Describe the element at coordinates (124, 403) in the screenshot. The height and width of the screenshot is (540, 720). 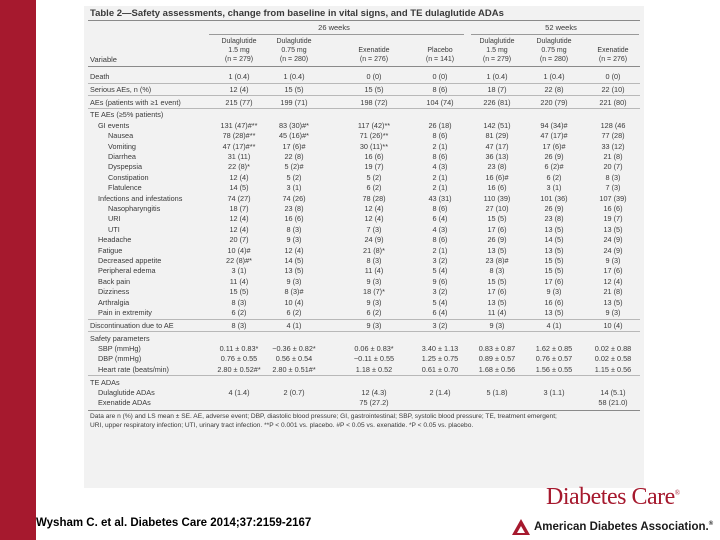
I see `row-label: Exenatide ADAs` at that location.